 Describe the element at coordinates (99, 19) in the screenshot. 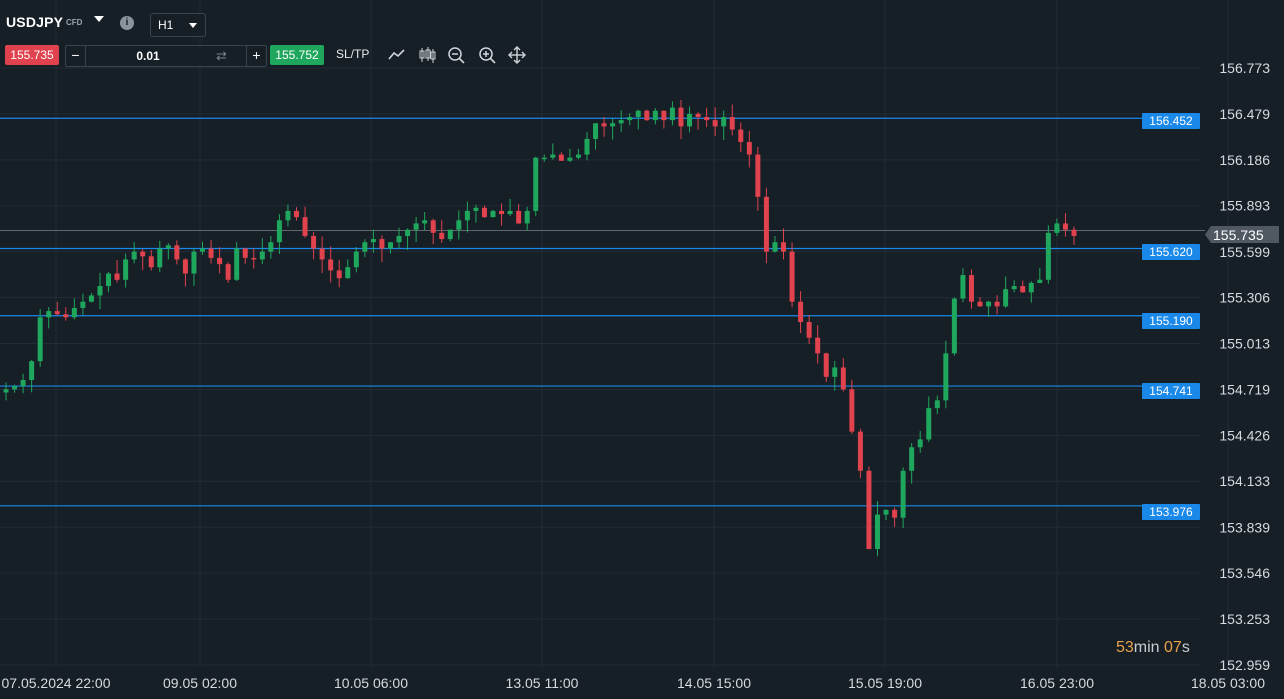

I see `chevron-down-icon` at that location.